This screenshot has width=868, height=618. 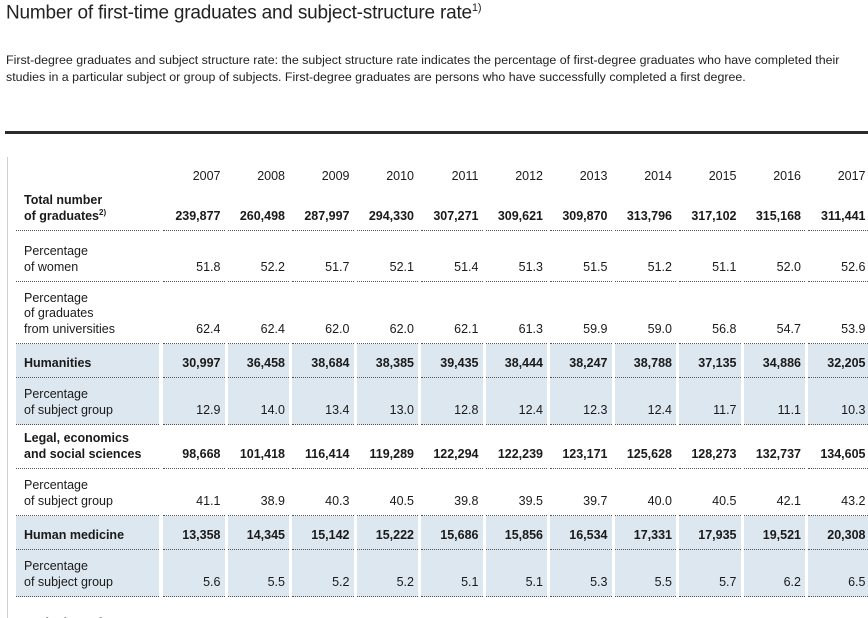 I want to click on value-cell: 51.2, so click(x=645, y=256).